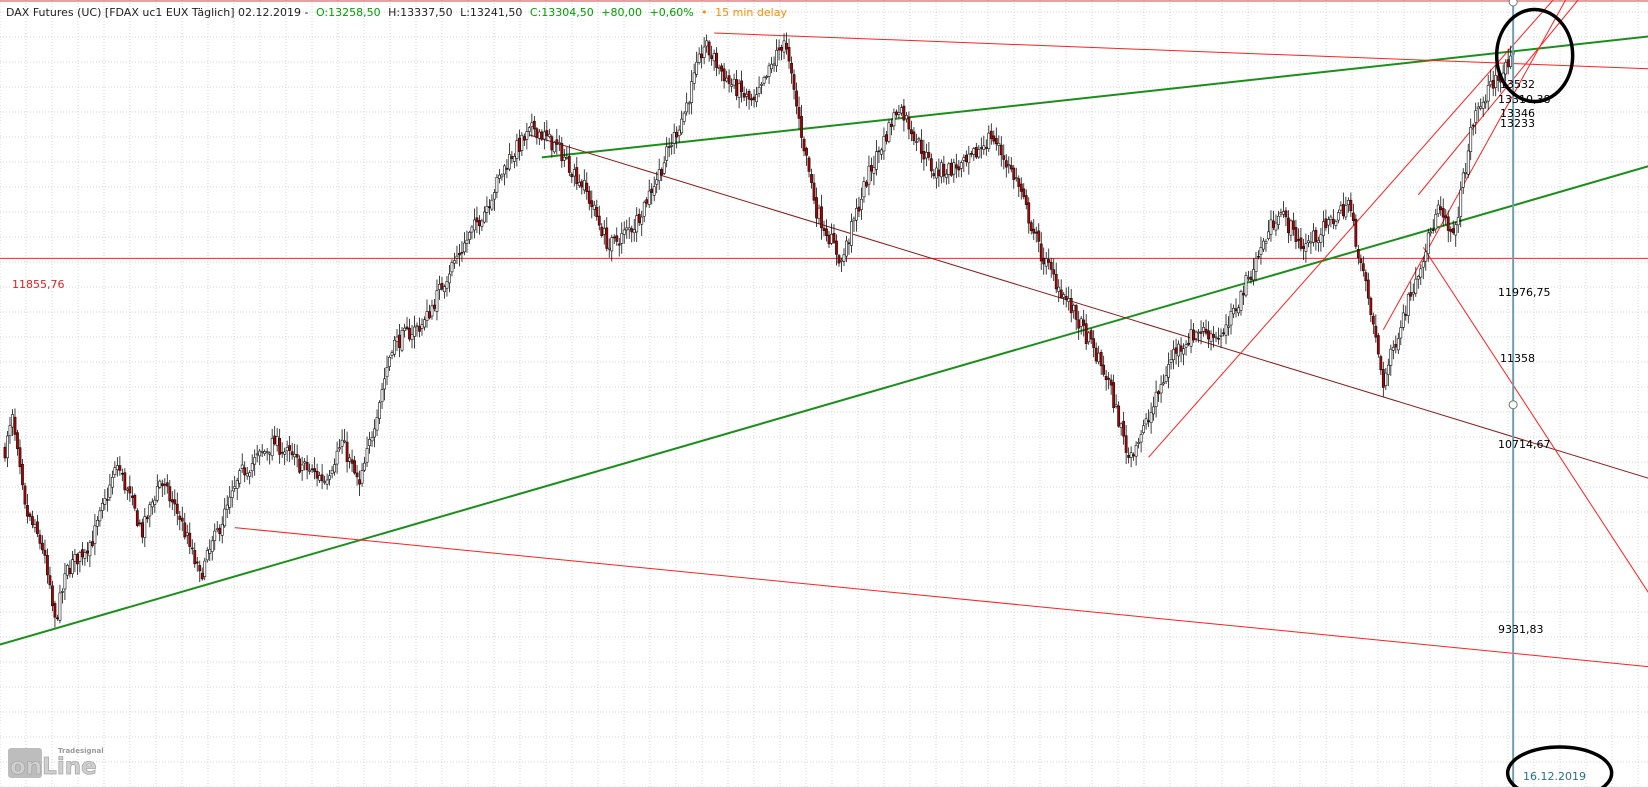 This screenshot has width=1648, height=787. What do you see at coordinates (1094, 97) in the screenshot?
I see `green-upper-trend-line` at bounding box center [1094, 97].